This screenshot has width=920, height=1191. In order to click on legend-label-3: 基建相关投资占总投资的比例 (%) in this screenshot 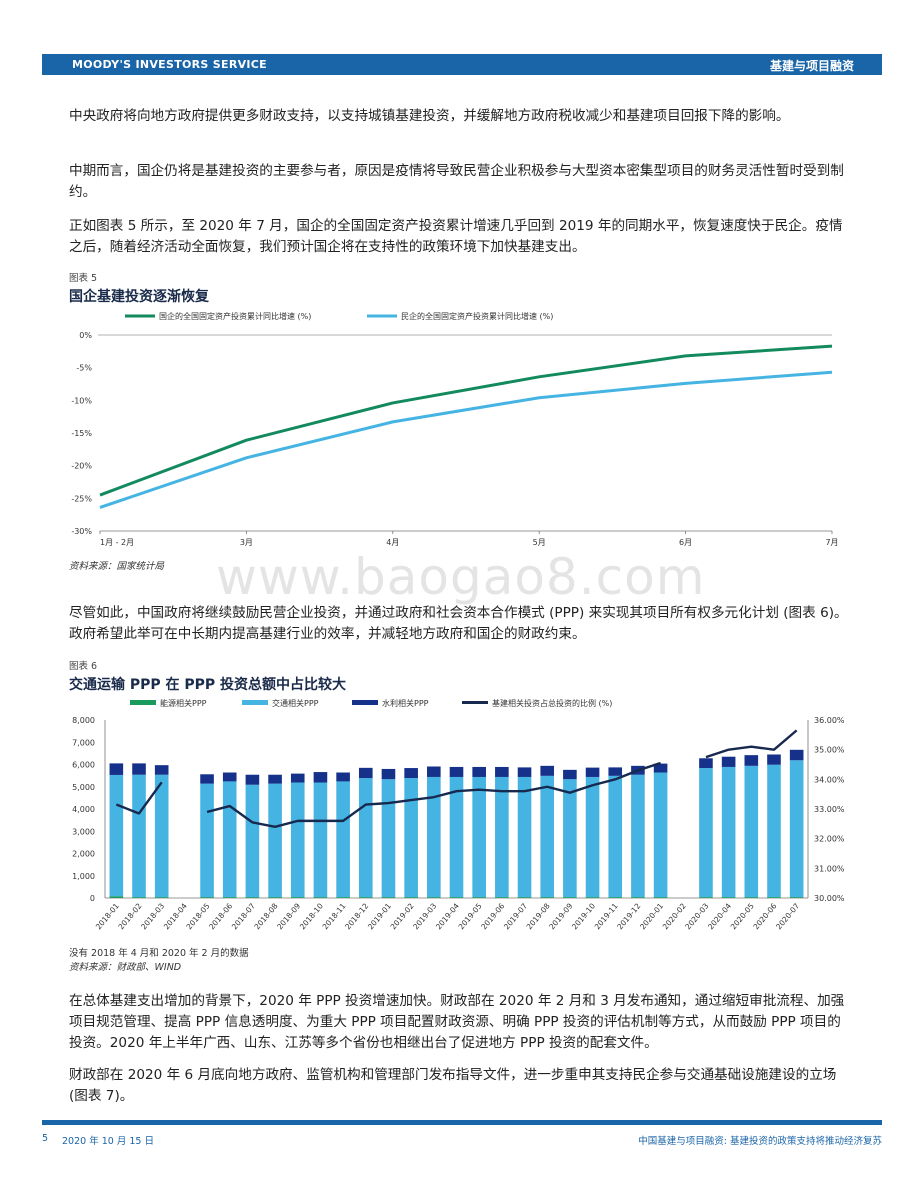, I will do `click(552, 703)`.